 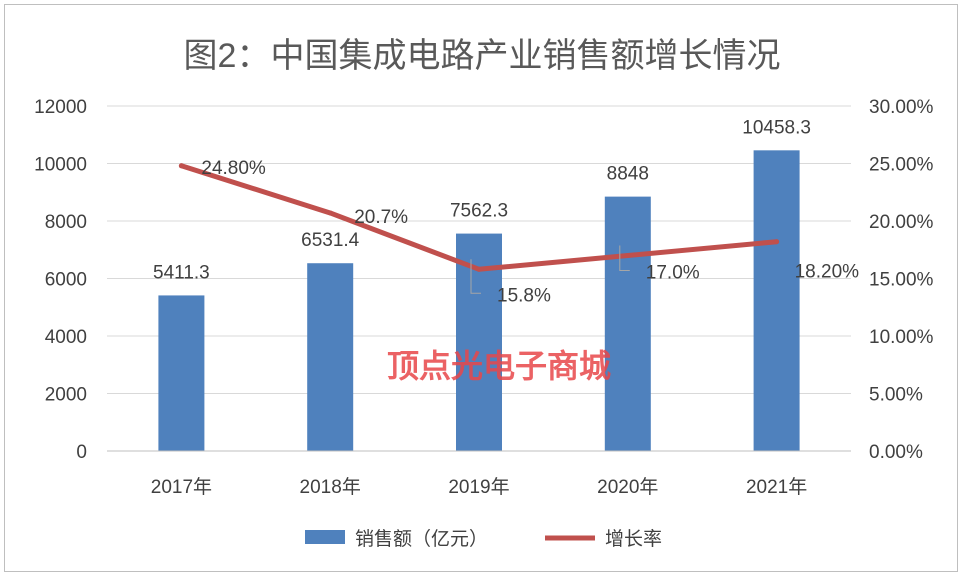 What do you see at coordinates (66, 395) in the screenshot?
I see `y-left-tick-label: 2000` at bounding box center [66, 395].